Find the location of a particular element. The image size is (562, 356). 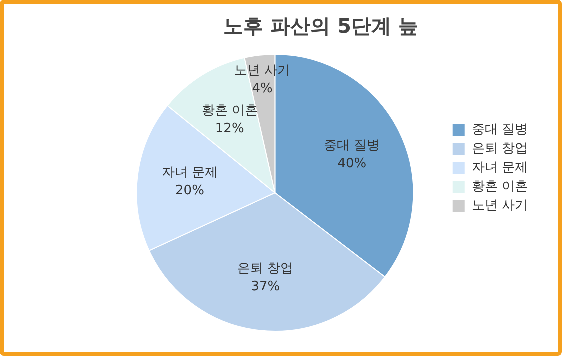

data-label: 12% is located at coordinates (229, 128).